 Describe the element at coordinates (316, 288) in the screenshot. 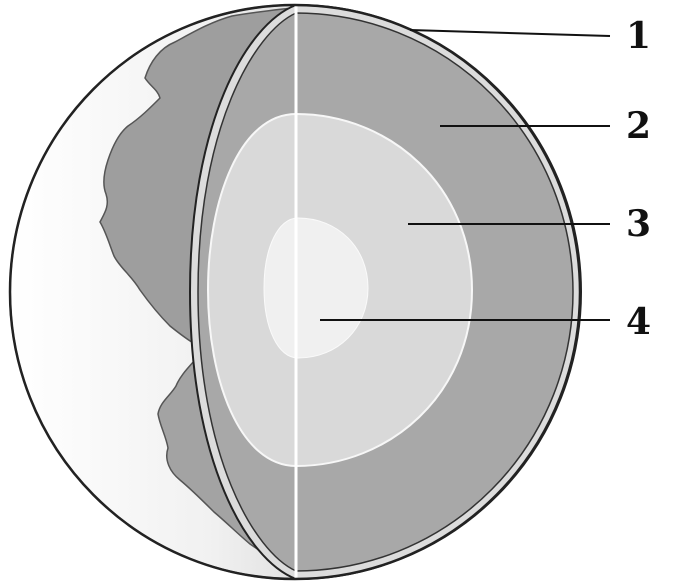

I see `inner-core-layer` at that location.